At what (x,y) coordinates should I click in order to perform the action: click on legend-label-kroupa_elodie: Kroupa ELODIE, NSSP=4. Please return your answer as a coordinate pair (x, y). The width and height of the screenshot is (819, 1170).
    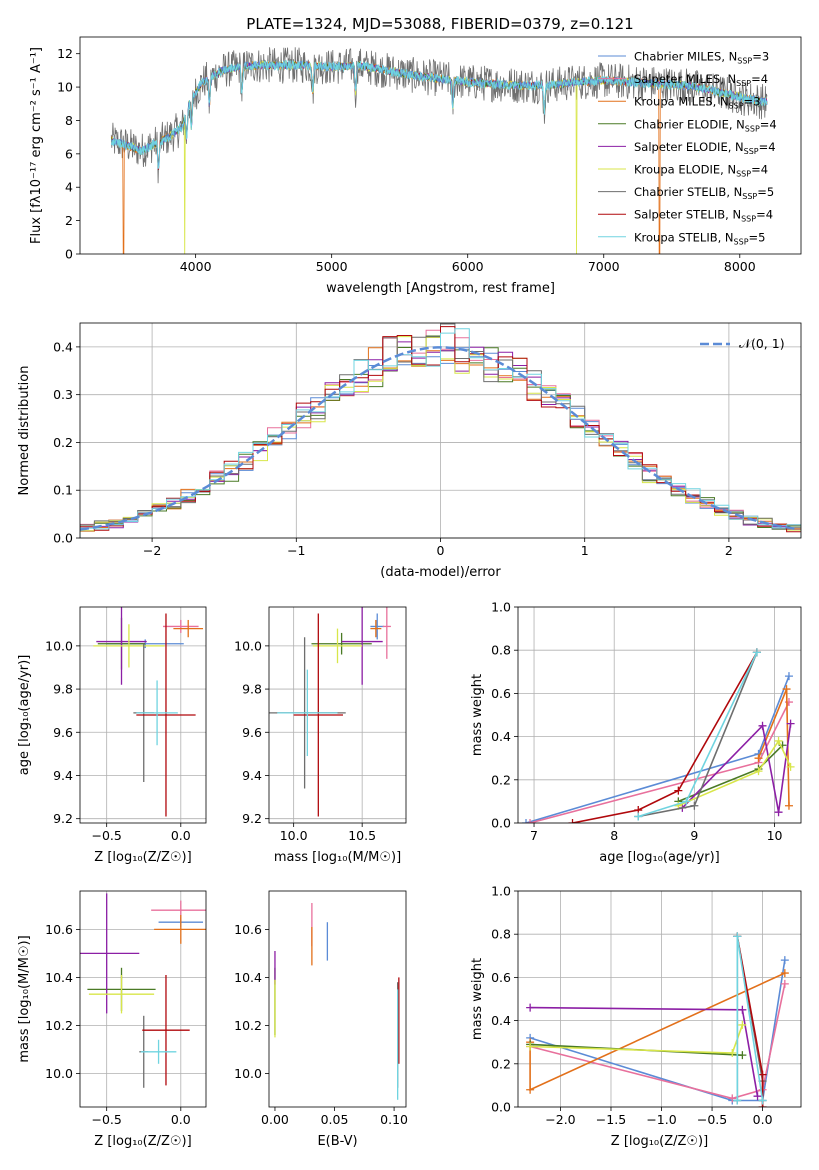
    Looking at the image, I should click on (701, 171).